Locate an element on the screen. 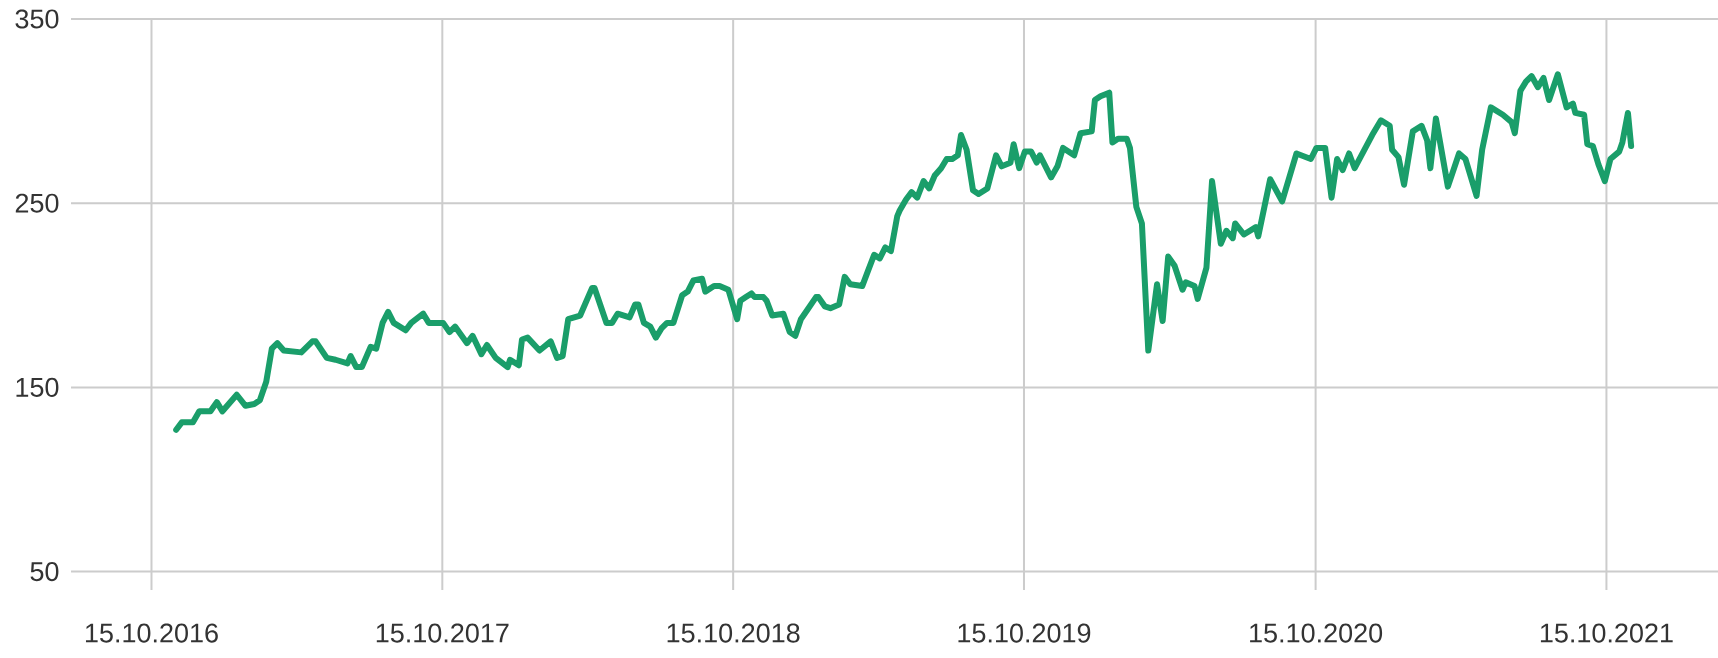 This screenshot has width=1718, height=658. x-tick-label: 15.10.2019 is located at coordinates (1024, 633).